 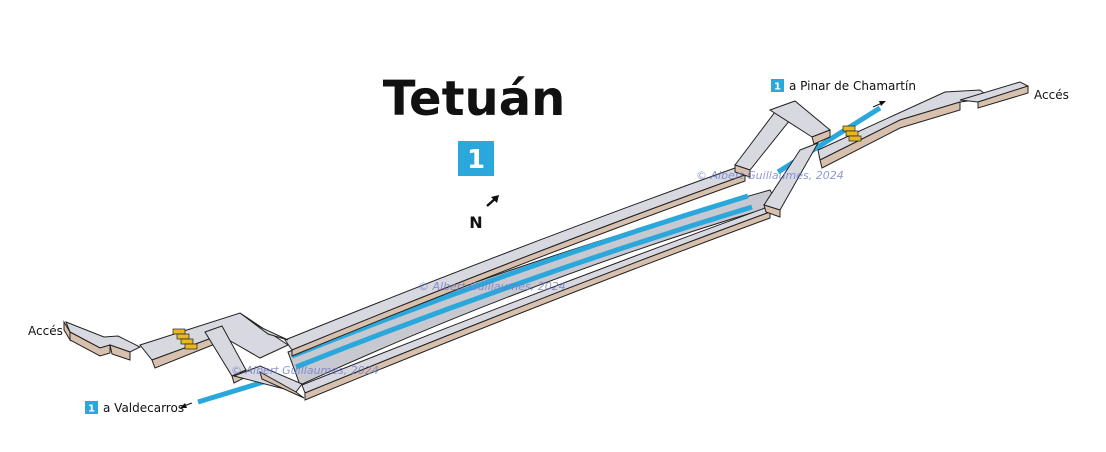 I want to click on direction-text-north: a Pinar de Chamartín, so click(x=852, y=86).